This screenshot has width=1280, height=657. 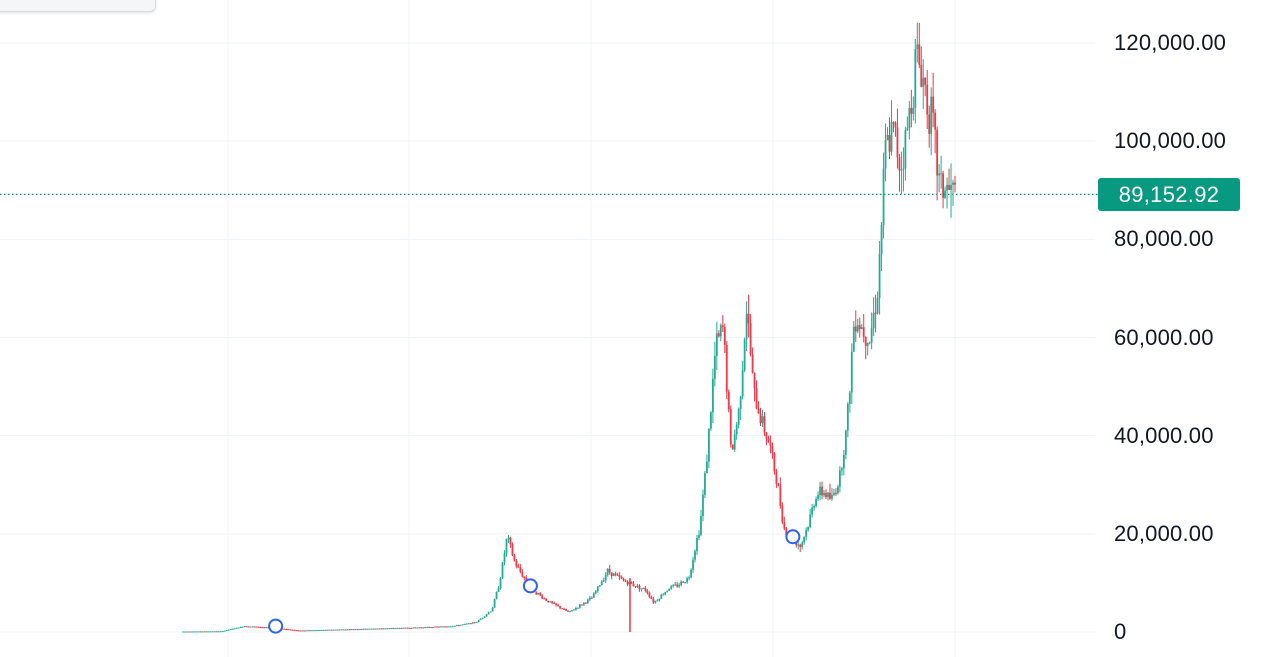 I want to click on legend-panel, so click(x=78, y=6).